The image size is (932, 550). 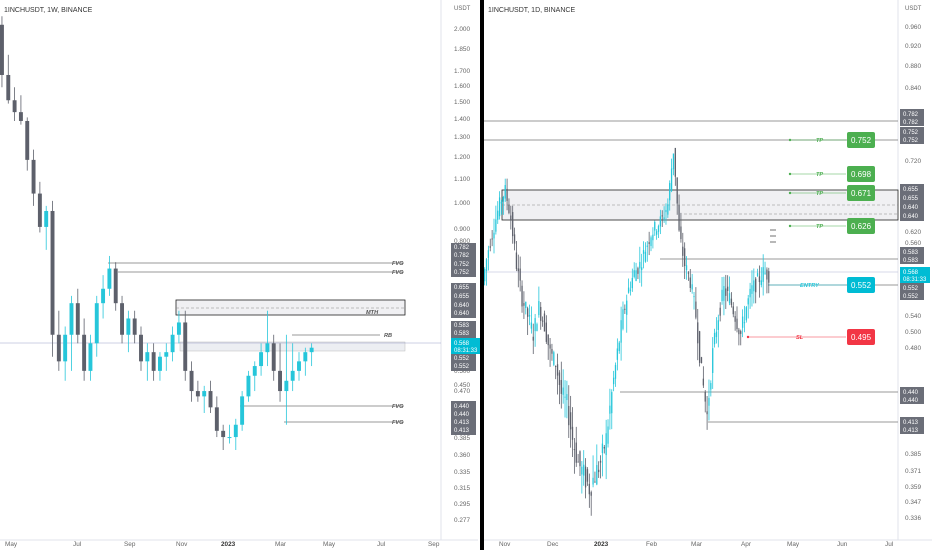 I want to click on left-y-tick: 0.385, so click(x=462, y=438).